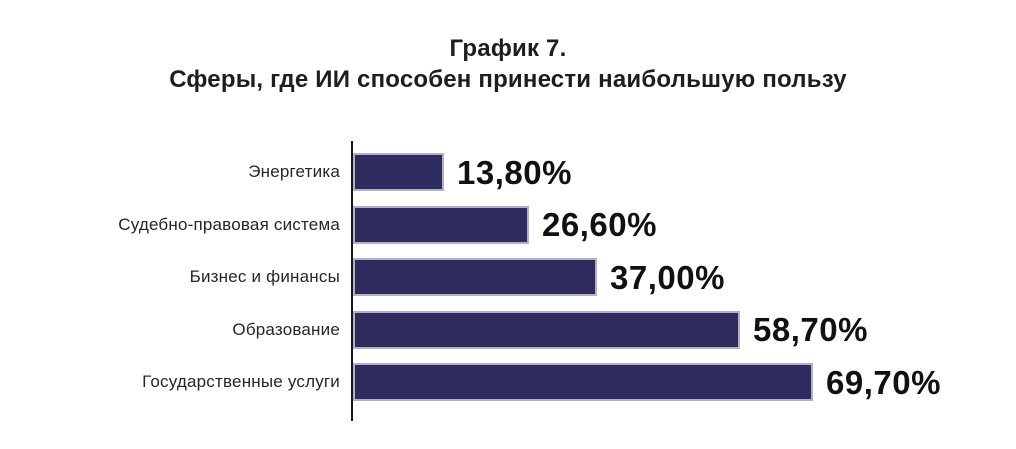 Image resolution: width=1016 pixels, height=449 pixels. I want to click on category-label: Бизнес и финансы, so click(264, 277).